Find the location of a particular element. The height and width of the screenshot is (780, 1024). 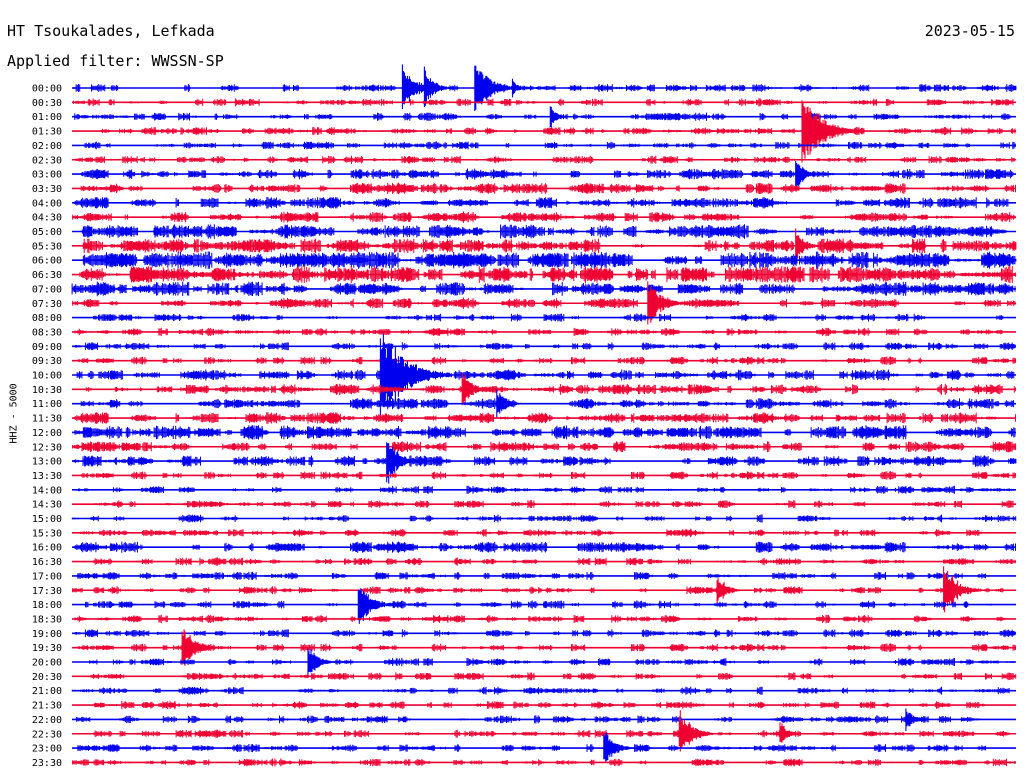

tick-label: 17:00 is located at coordinates (47, 576).